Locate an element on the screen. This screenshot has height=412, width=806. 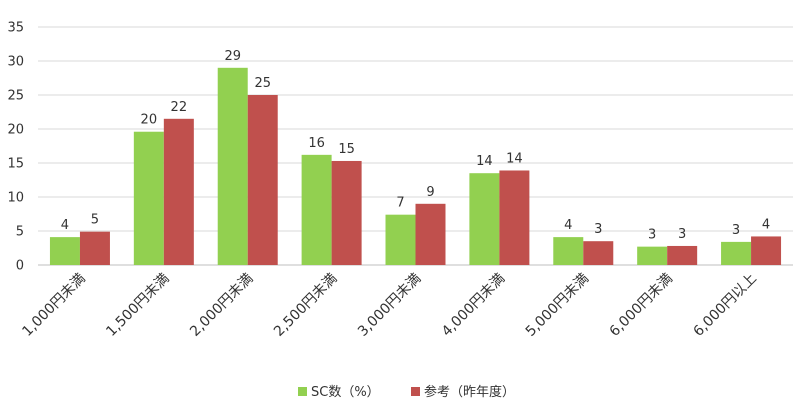
x-tick-label: 2,500円未満 is located at coordinates (305, 305).